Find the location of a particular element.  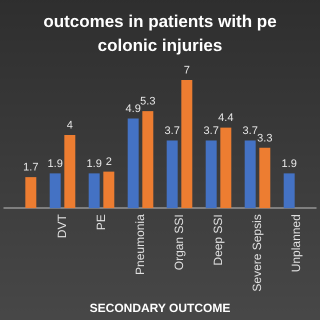

data-label: 3.3 is located at coordinates (264, 138).